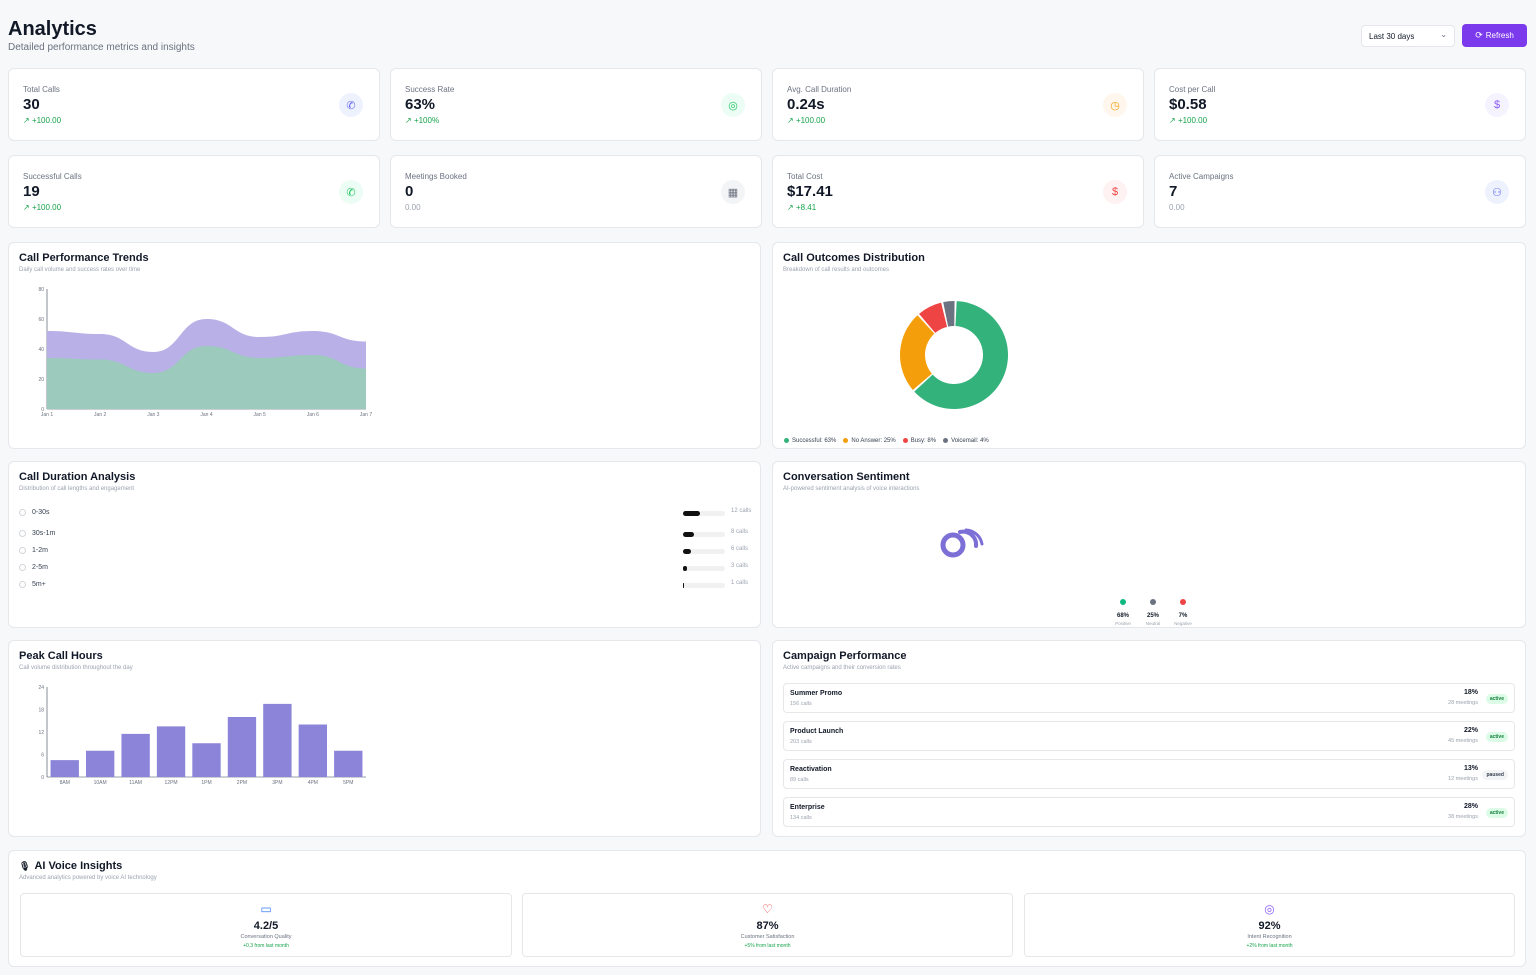  I want to click on stat-label: Avg. Call Duration, so click(819, 89).